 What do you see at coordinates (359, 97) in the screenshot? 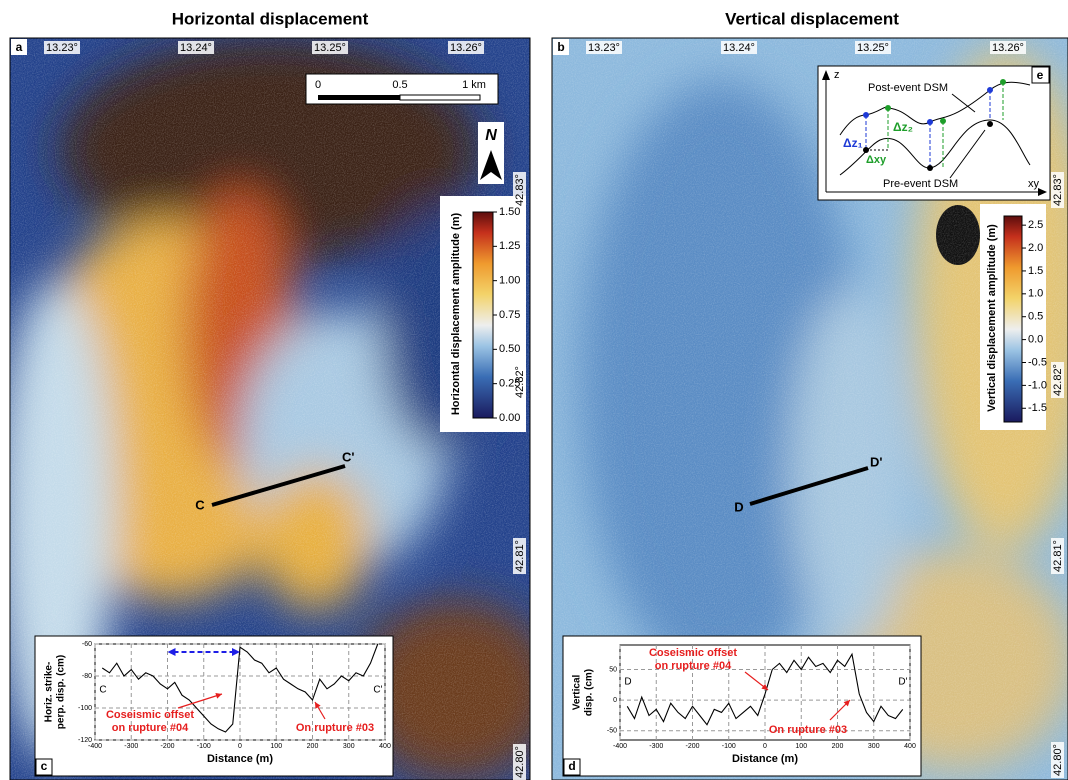
I see `scale-bar` at bounding box center [359, 97].